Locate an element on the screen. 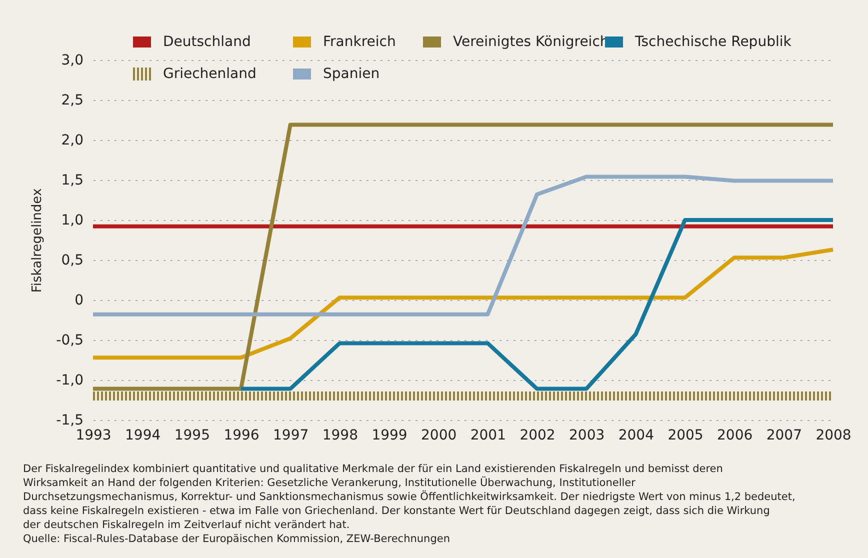  y-axis-title: Fiskalregelindex is located at coordinates (38, 240).